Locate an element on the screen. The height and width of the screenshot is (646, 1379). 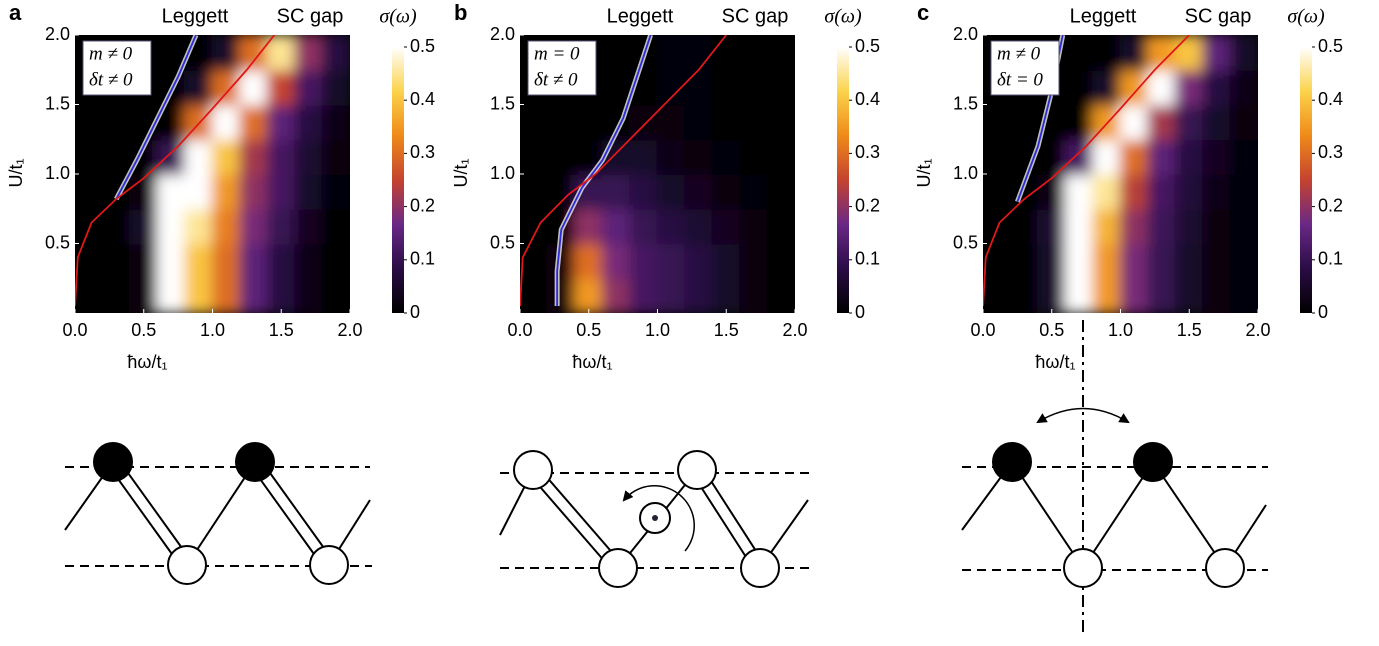
annotation: m = 0 is located at coordinates (557, 53).